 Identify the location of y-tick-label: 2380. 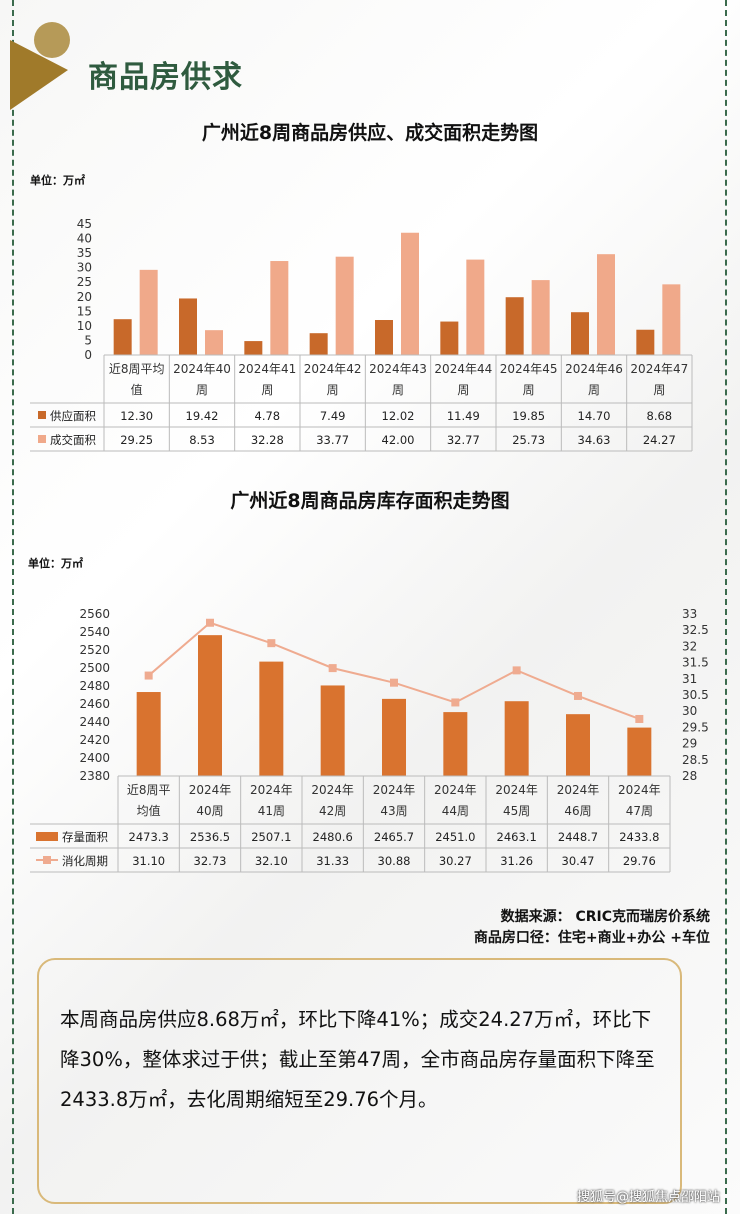
(94, 776).